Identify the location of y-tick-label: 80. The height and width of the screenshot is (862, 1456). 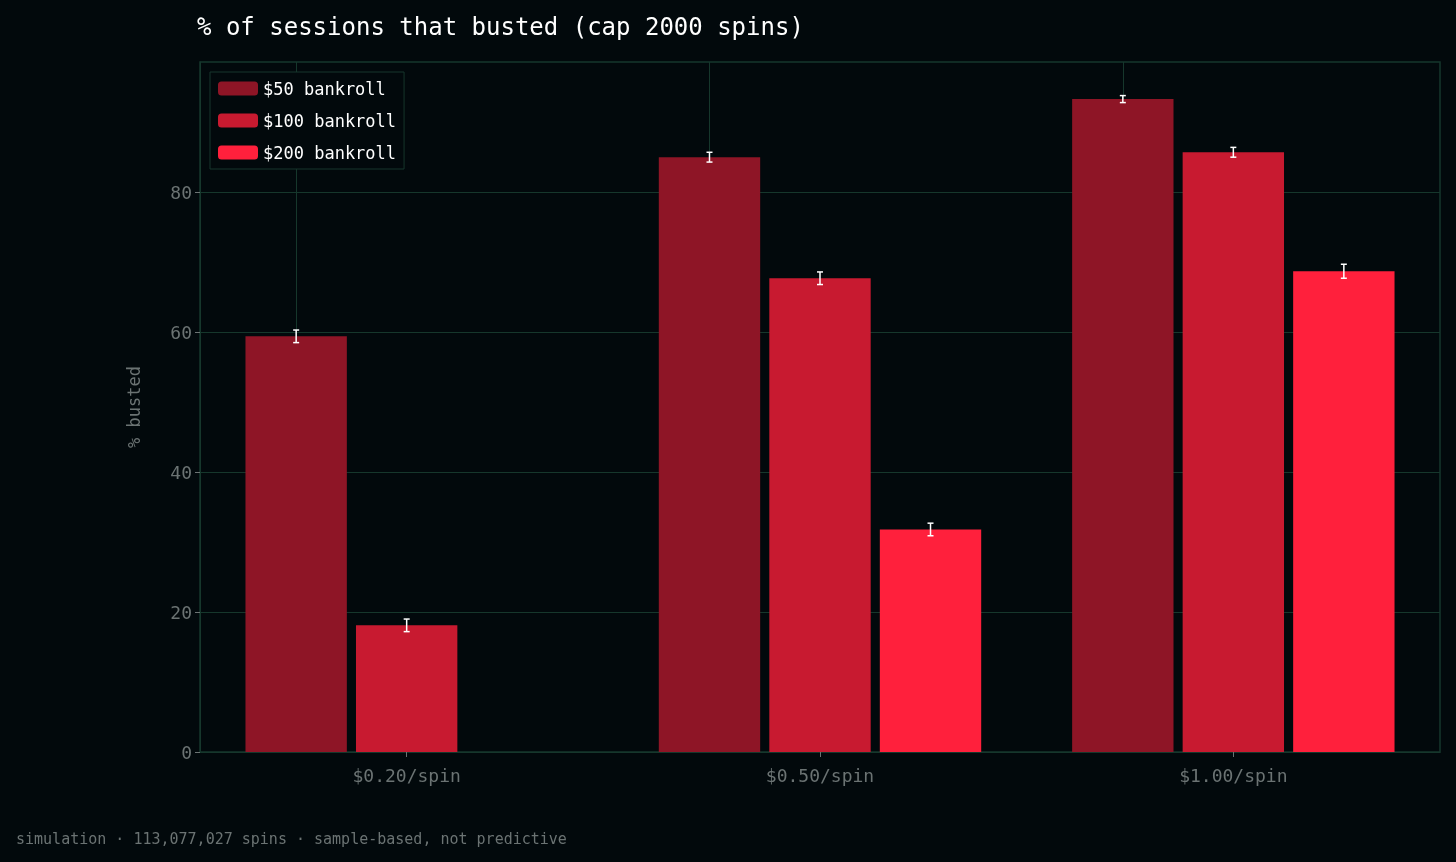
(181, 192).